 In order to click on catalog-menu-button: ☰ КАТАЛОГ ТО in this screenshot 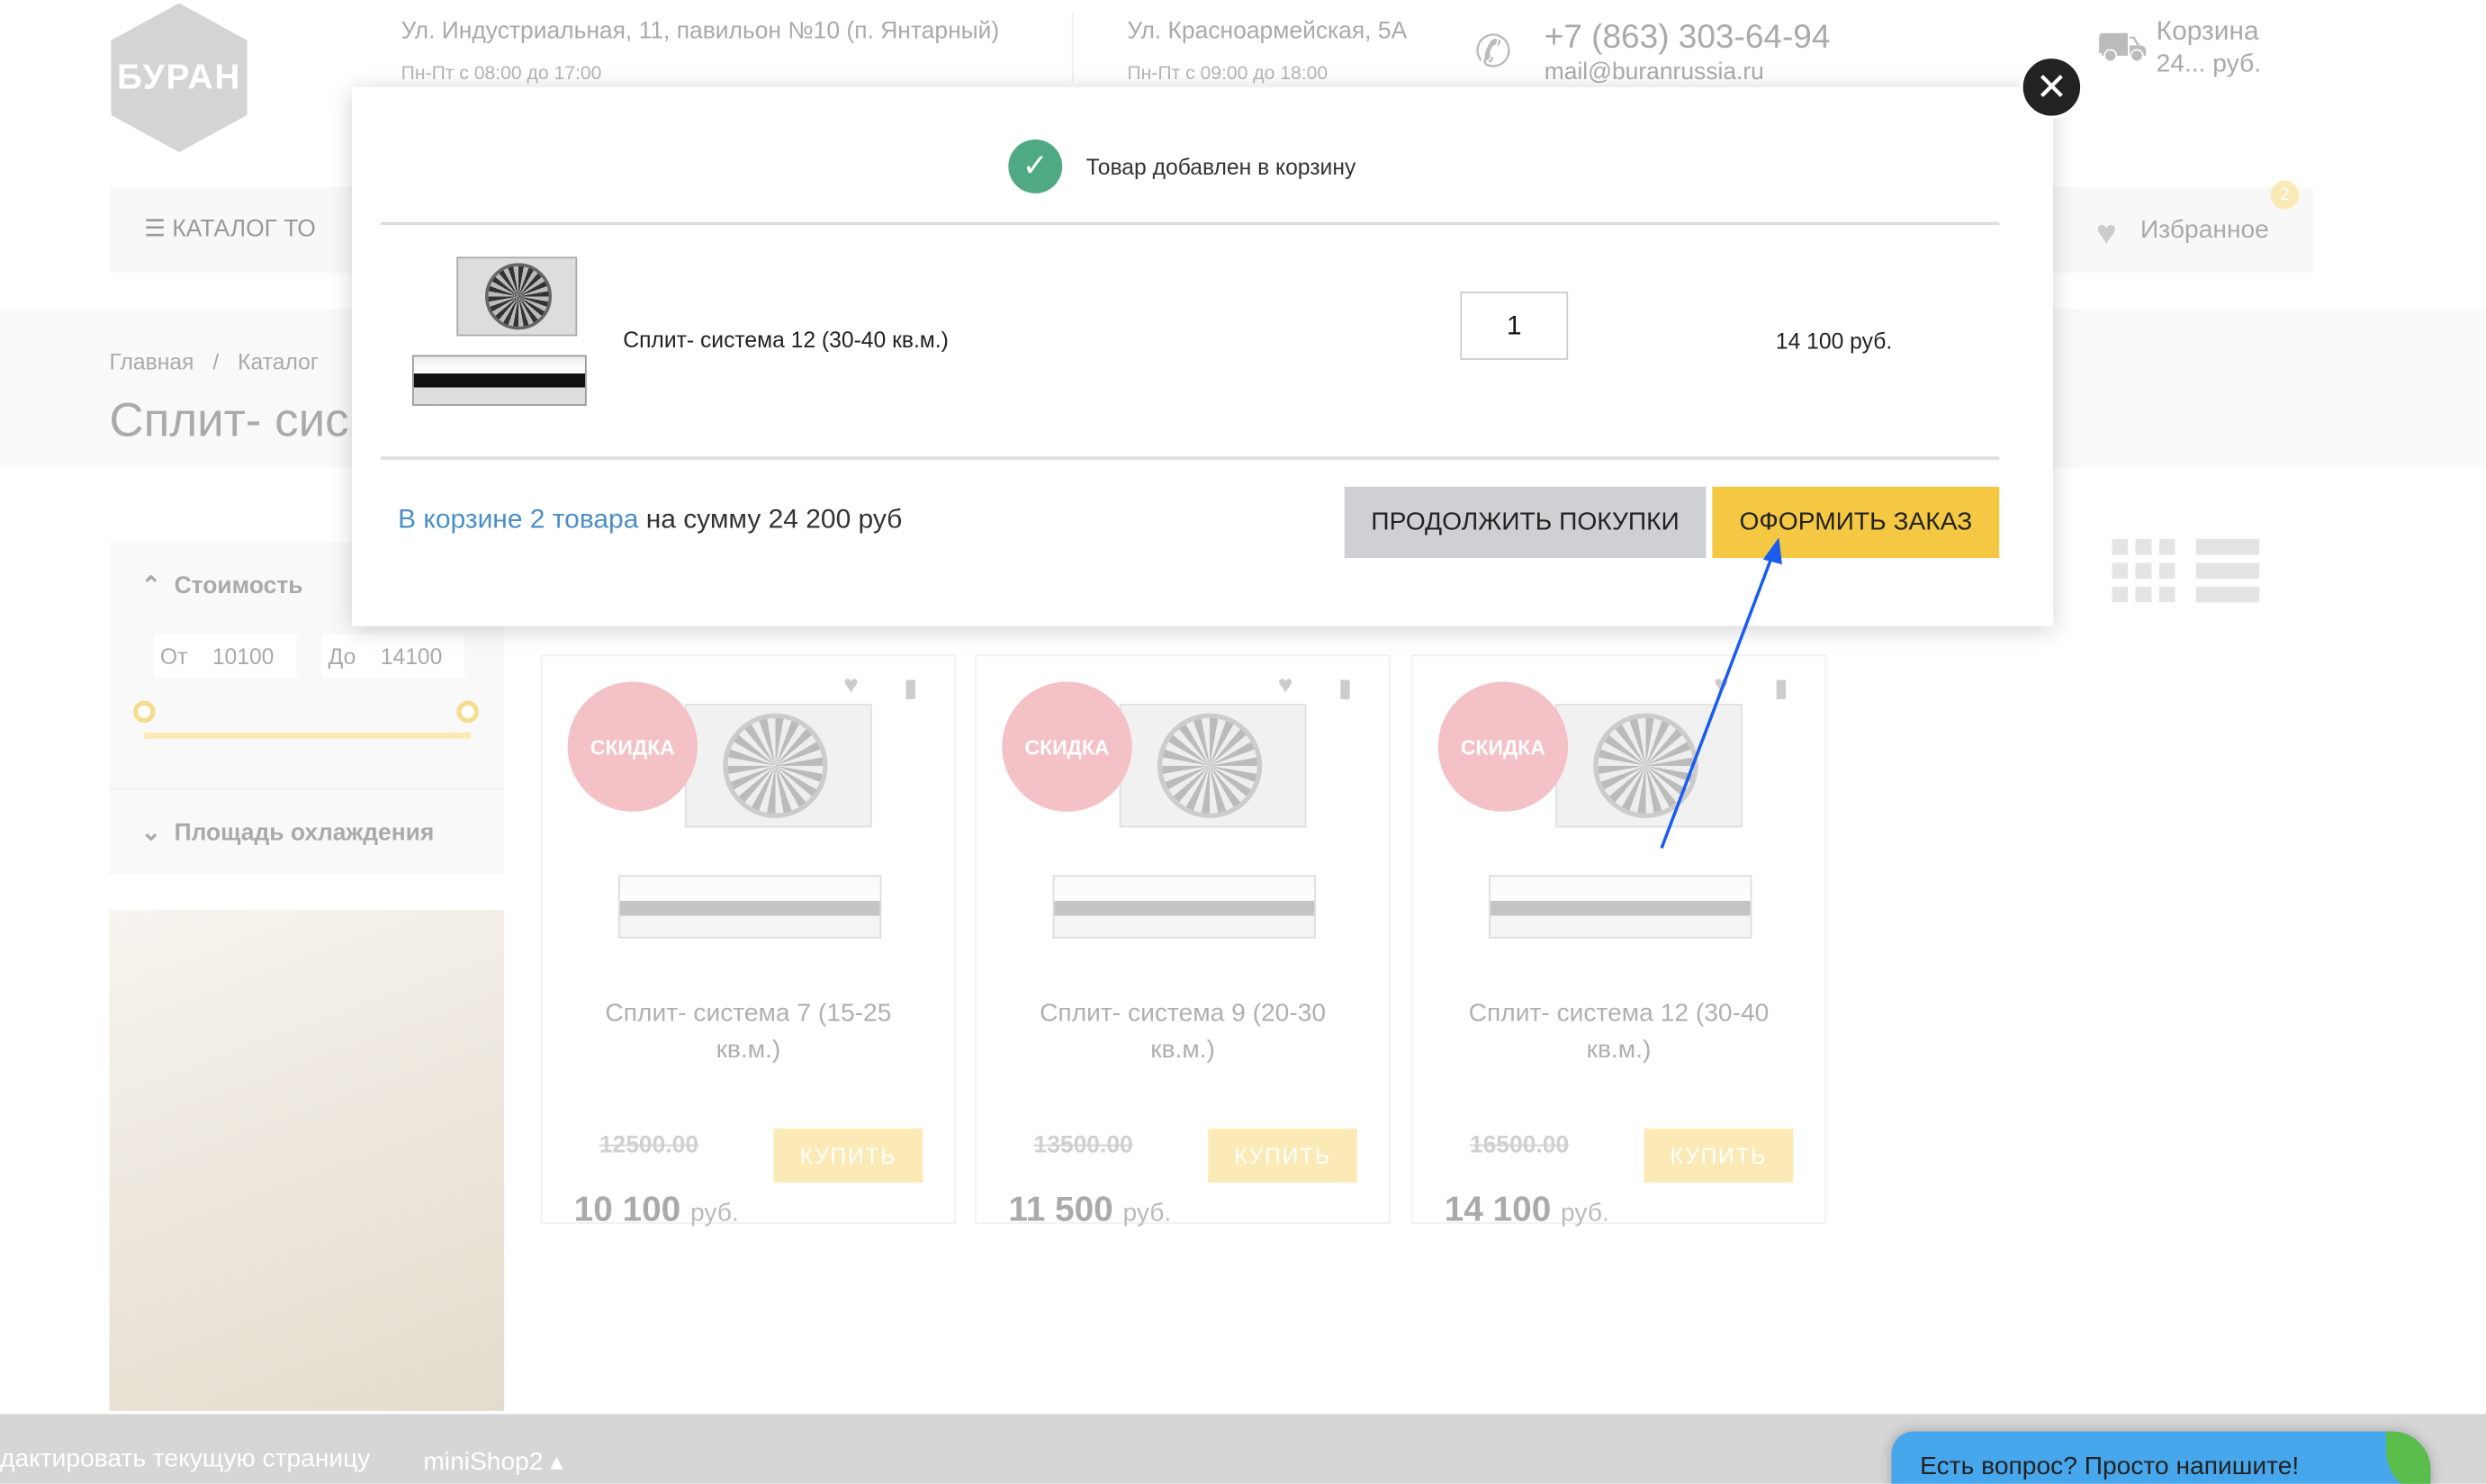, I will do `click(230, 229)`.